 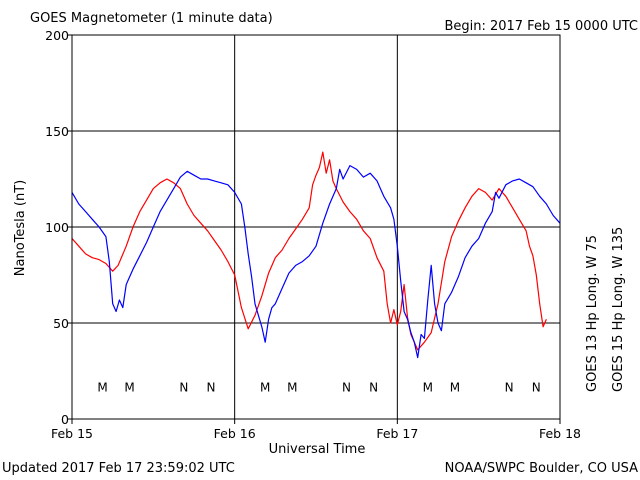 What do you see at coordinates (57, 131) in the screenshot?
I see `y-tick-label: 150` at bounding box center [57, 131].